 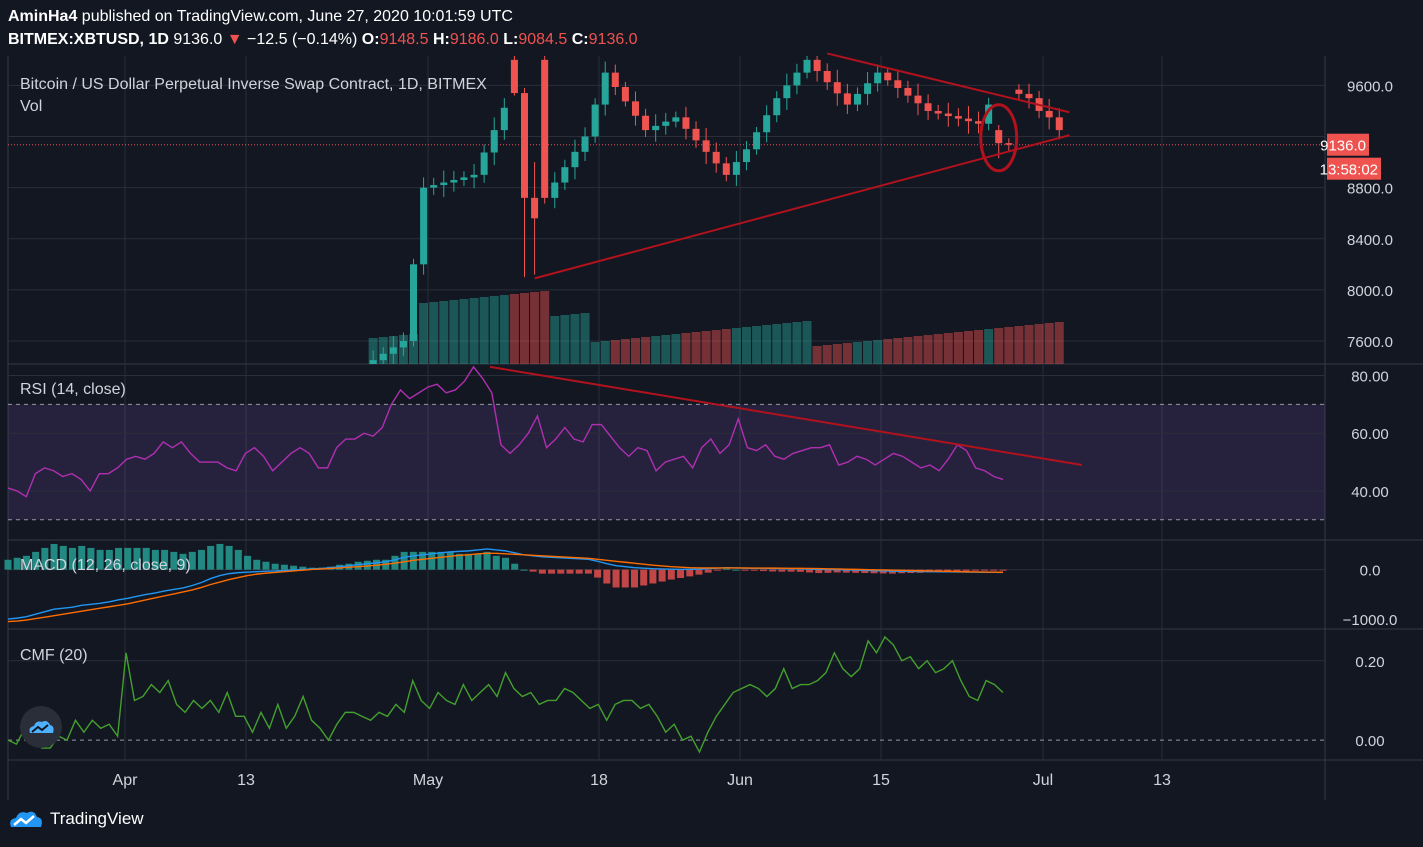 What do you see at coordinates (97, 818) in the screenshot?
I see `brand-name: TradingView` at bounding box center [97, 818].